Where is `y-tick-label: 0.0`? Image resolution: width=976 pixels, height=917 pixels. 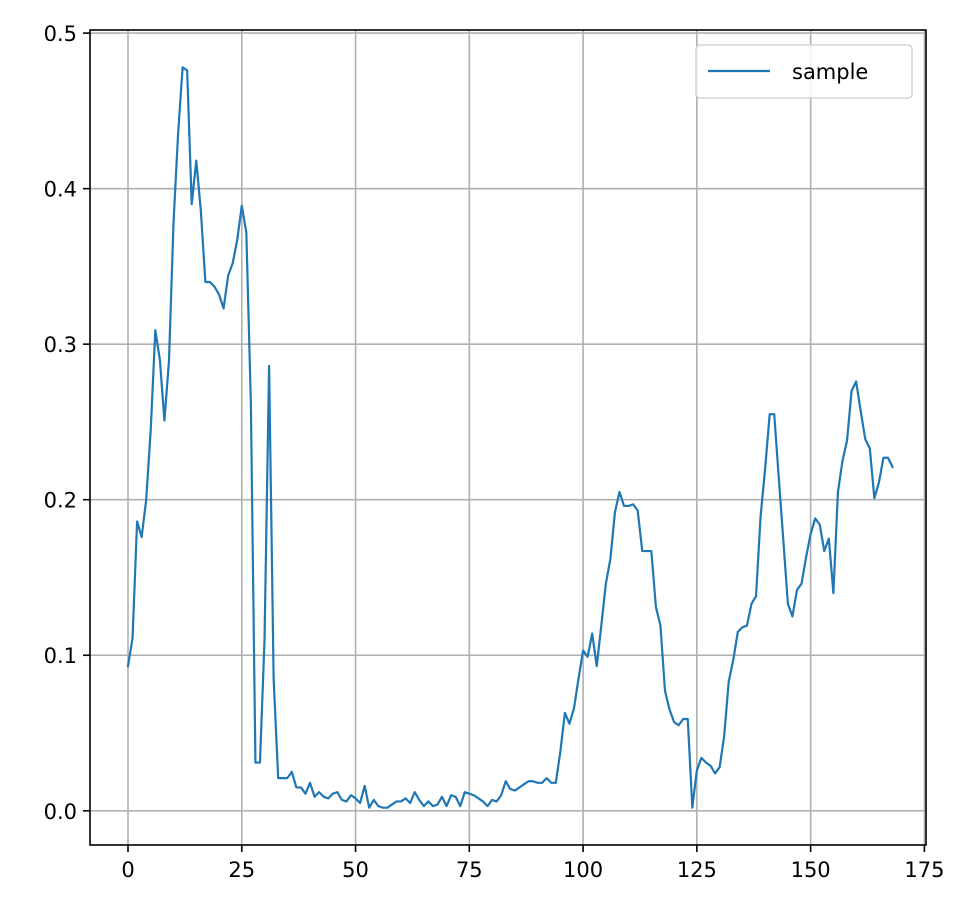
y-tick-label: 0.0 is located at coordinates (60, 812).